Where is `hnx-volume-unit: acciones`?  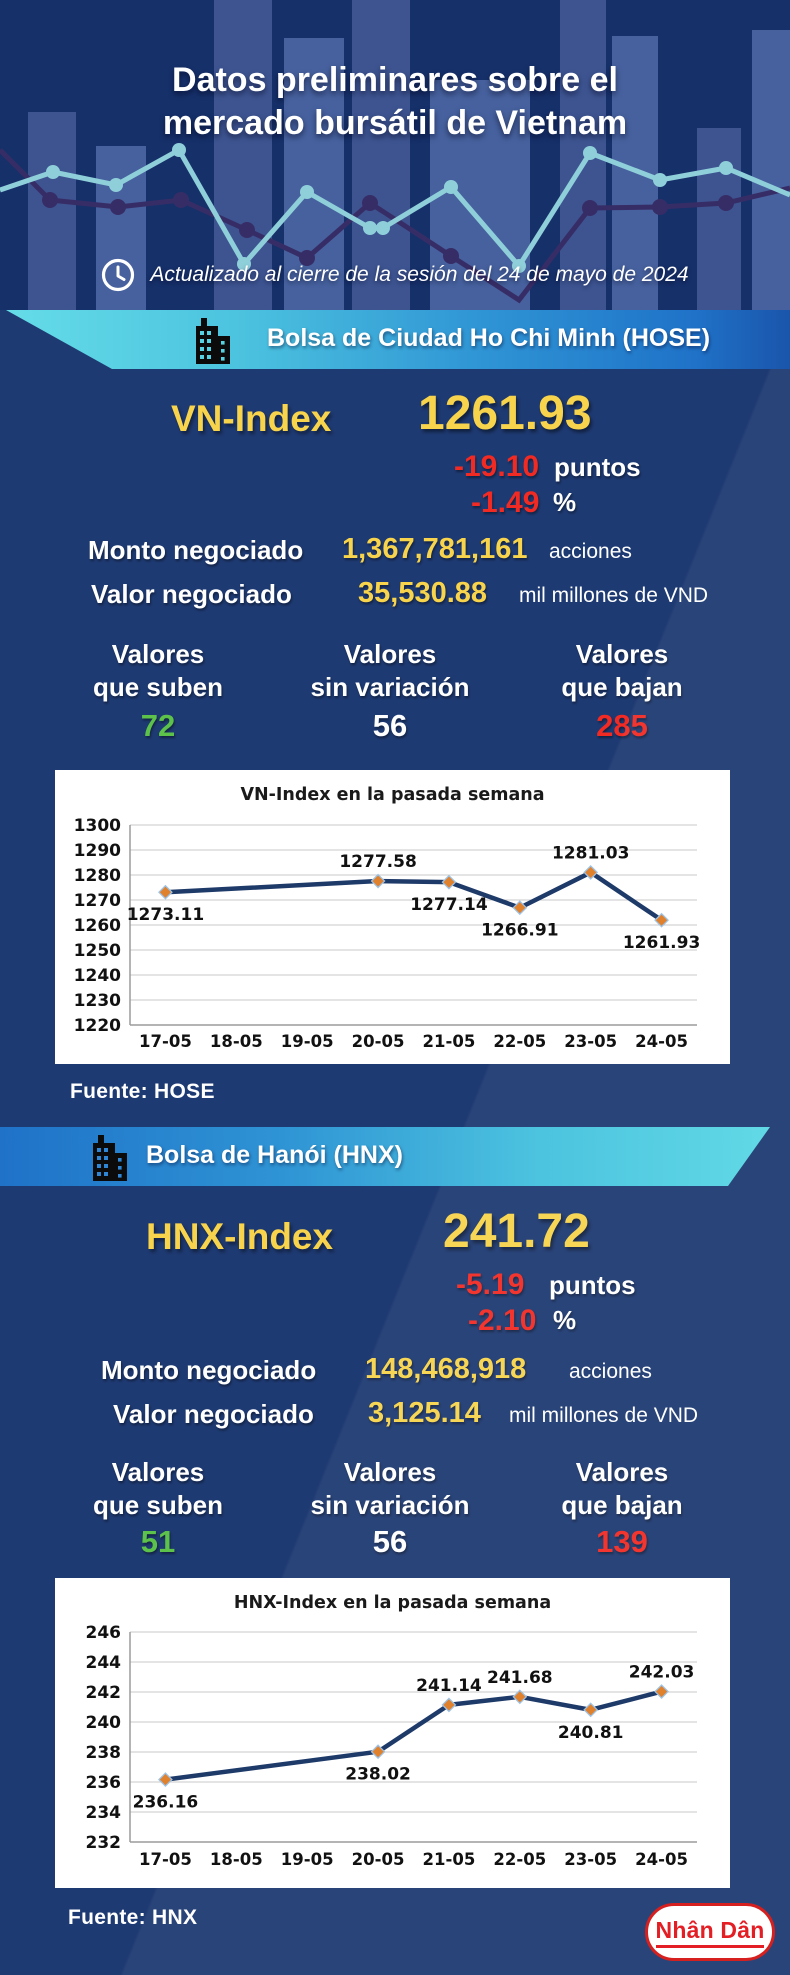 hnx-volume-unit: acciones is located at coordinates (610, 1371).